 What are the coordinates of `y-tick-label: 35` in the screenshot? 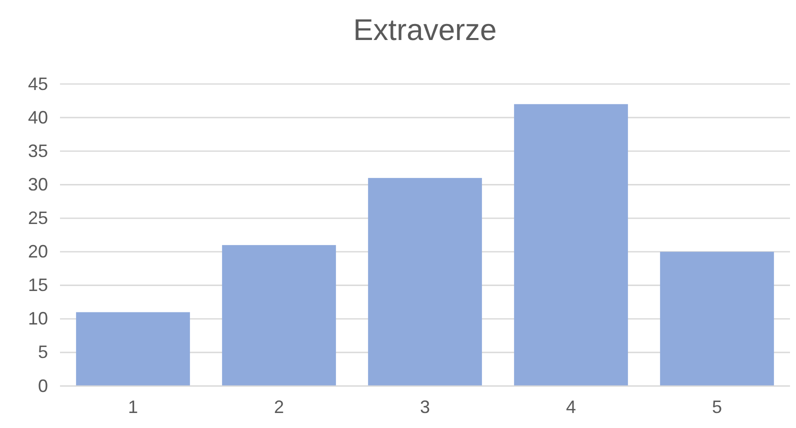 It's located at (38, 150).